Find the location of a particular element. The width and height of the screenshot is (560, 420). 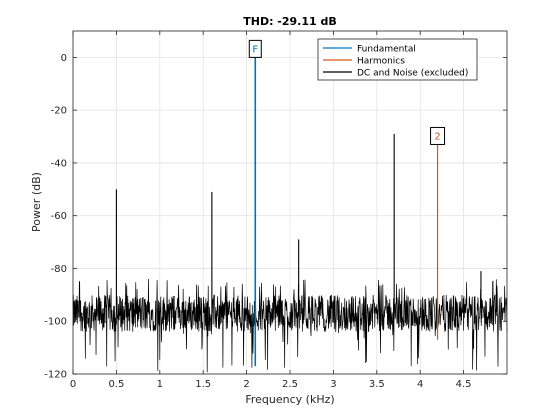

x-tick-label: 1 is located at coordinates (160, 384).